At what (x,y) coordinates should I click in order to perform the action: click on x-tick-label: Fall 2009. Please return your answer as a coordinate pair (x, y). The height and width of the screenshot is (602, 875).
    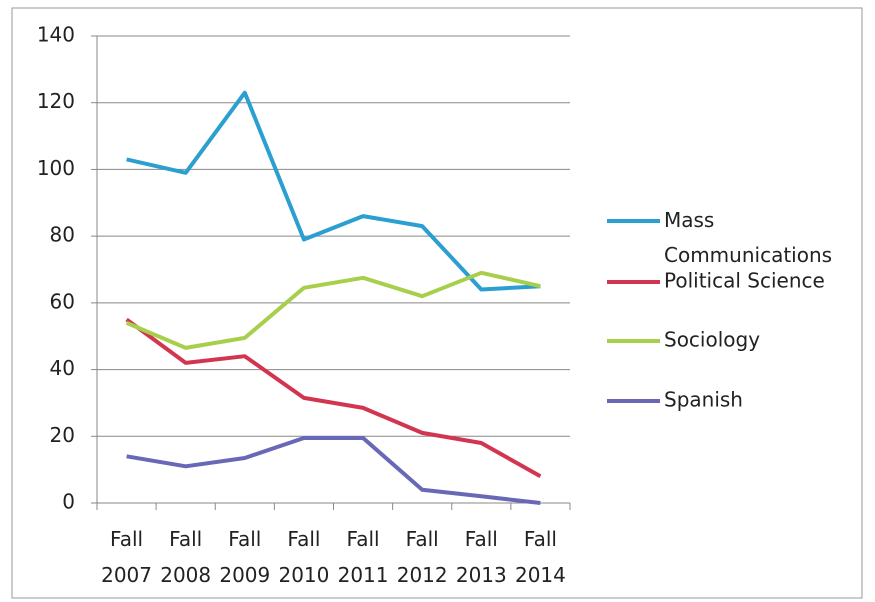
    Looking at the image, I should click on (244, 557).